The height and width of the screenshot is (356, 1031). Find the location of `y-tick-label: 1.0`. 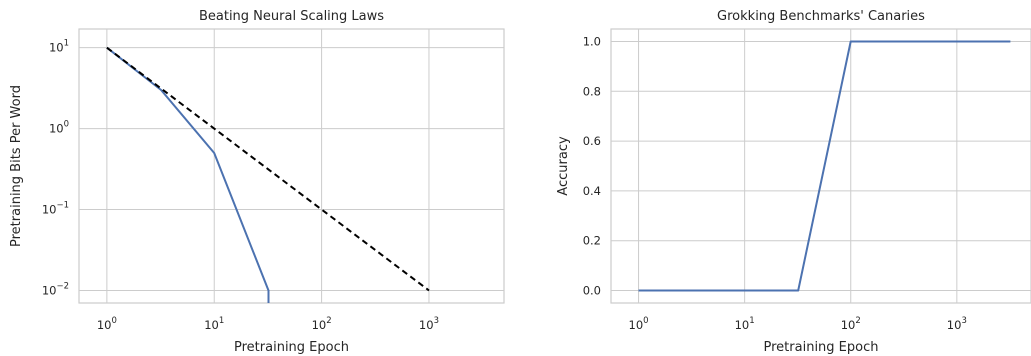

y-tick-label: 1.0 is located at coordinates (592, 41).